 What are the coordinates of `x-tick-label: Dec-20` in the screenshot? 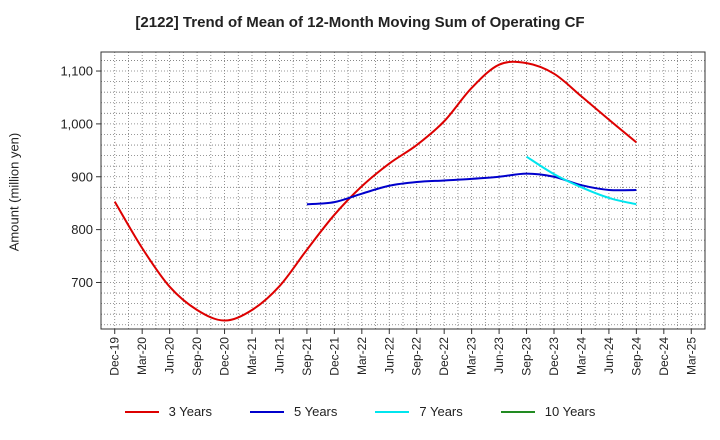 It's located at (225, 356).